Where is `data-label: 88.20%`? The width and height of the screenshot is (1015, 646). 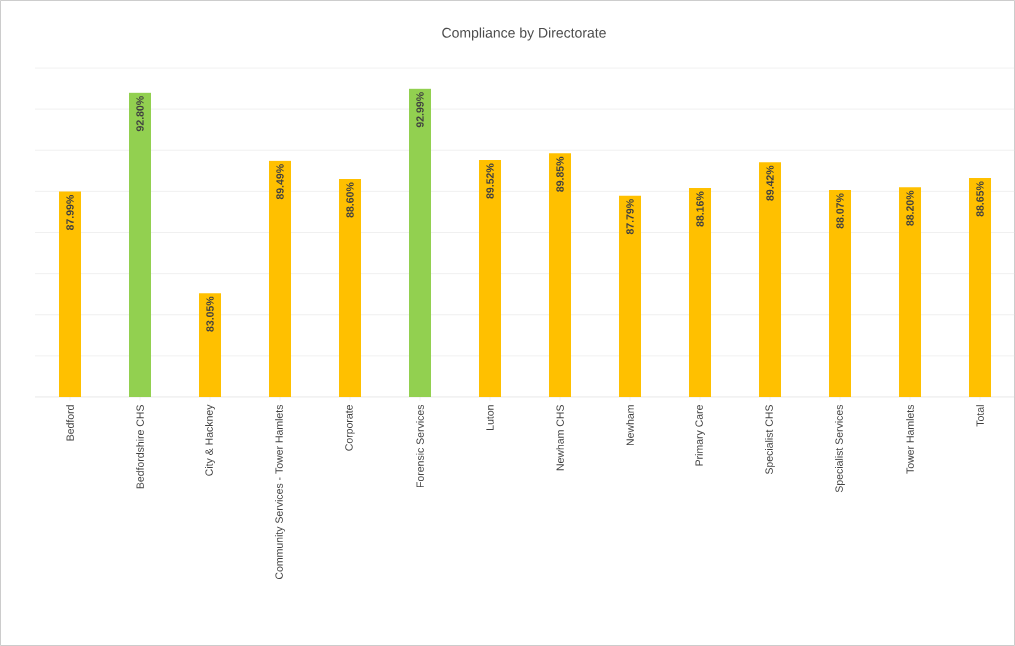 data-label: 88.20% is located at coordinates (910, 208).